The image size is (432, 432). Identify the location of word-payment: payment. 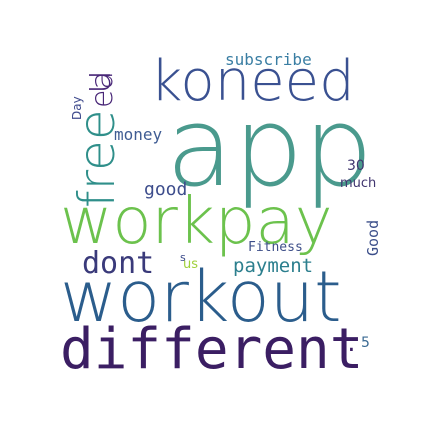
(273, 266).